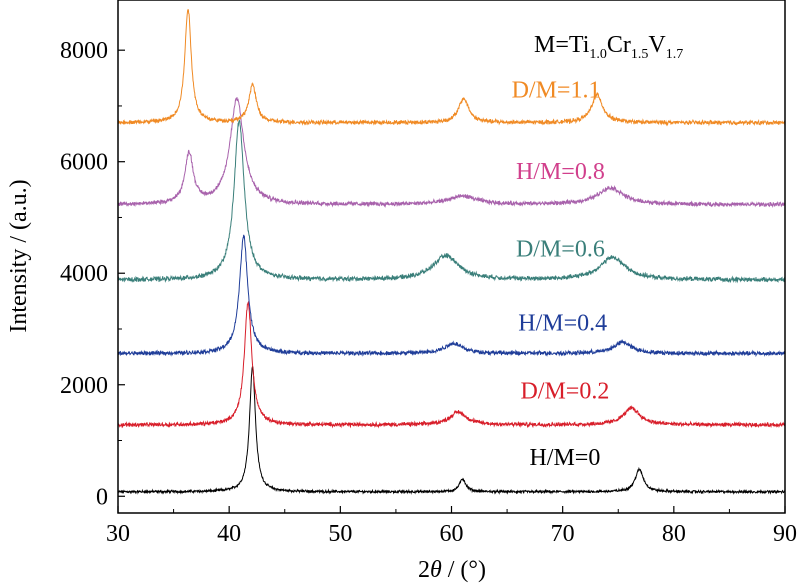 This screenshot has height=588, width=800. What do you see at coordinates (452, 570) in the screenshot?
I see `x-axis-label: 2θ / (°)` at bounding box center [452, 570].